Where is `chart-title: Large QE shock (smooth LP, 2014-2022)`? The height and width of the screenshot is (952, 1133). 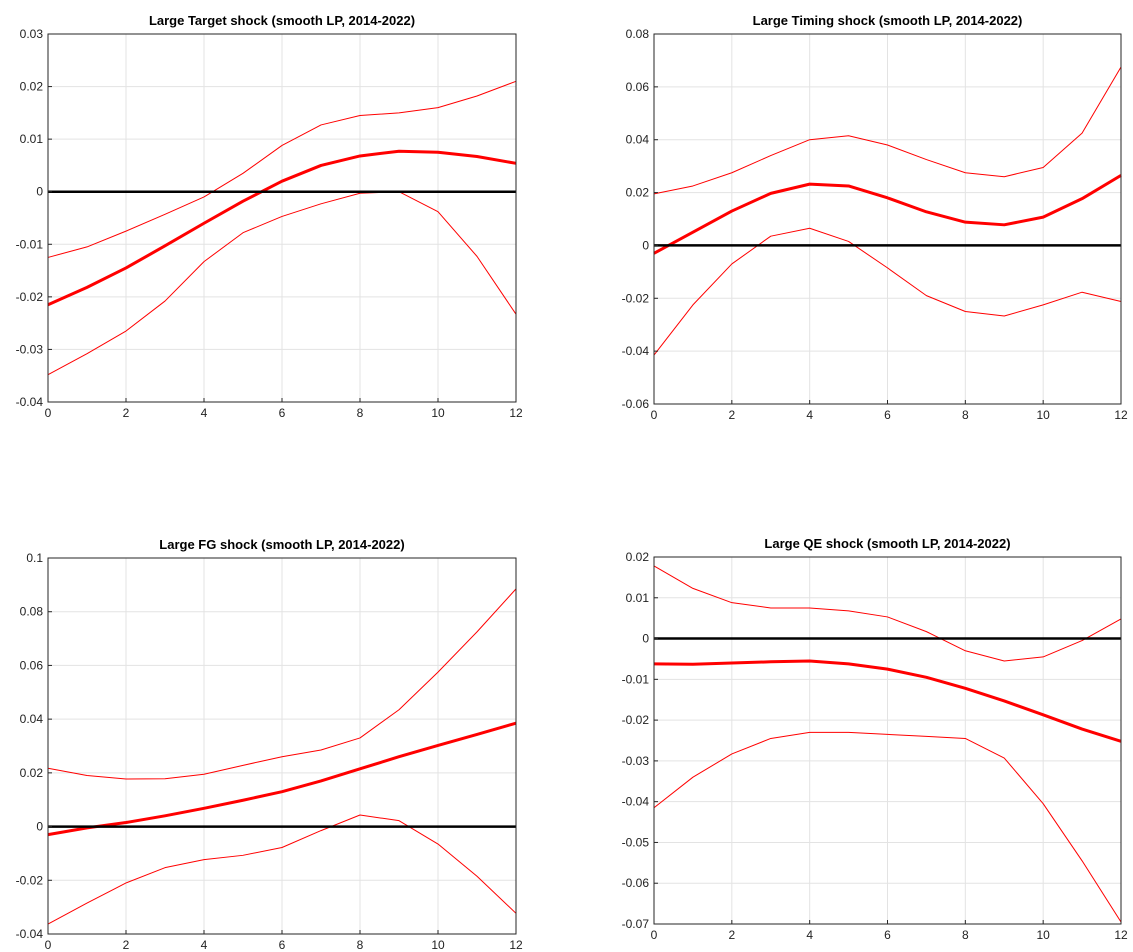
chart-title: Large QE shock (smooth LP, 2014-2022) is located at coordinates (887, 543).